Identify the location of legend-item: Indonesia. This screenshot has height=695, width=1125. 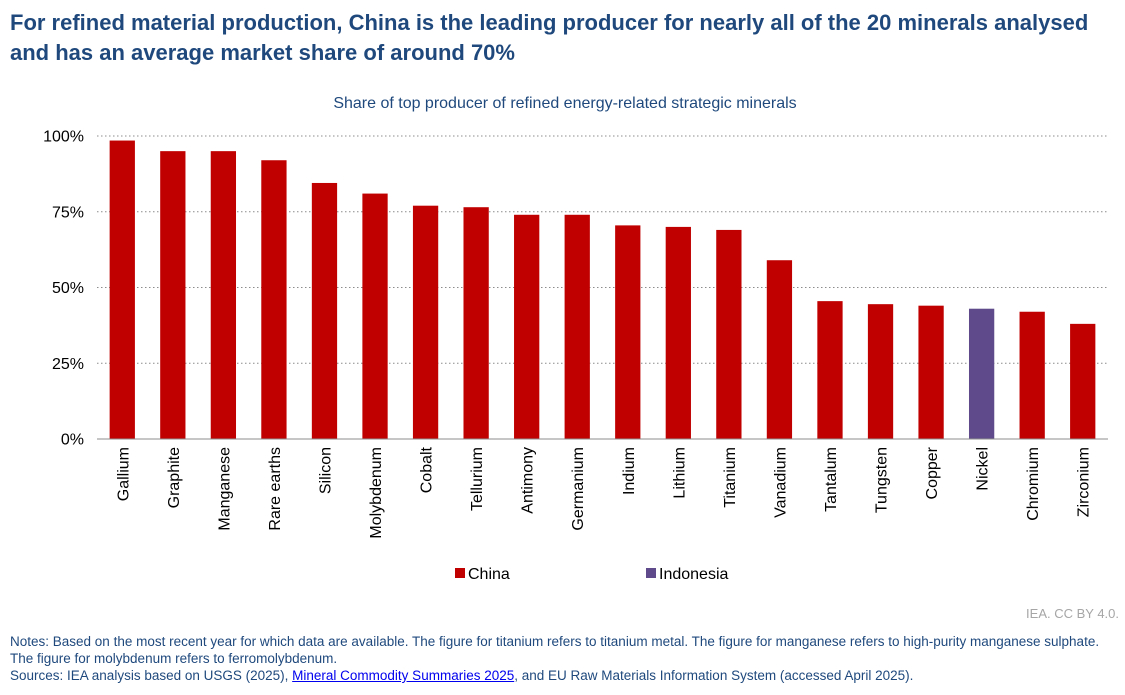
(687, 574).